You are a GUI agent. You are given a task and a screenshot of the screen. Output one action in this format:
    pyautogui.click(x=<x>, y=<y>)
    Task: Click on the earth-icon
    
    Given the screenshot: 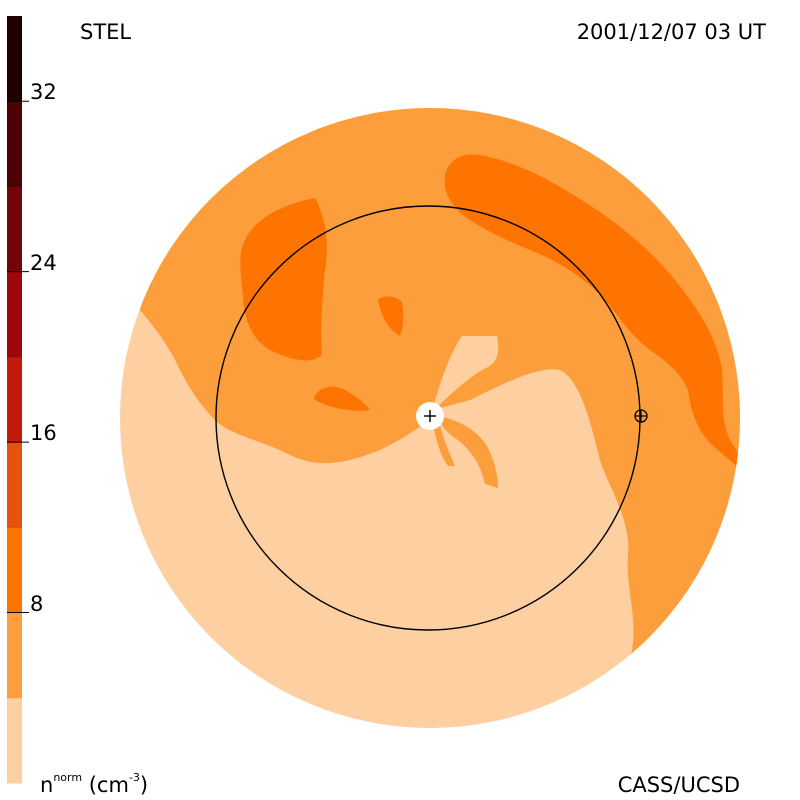 What is the action you would take?
    pyautogui.click(x=641, y=416)
    